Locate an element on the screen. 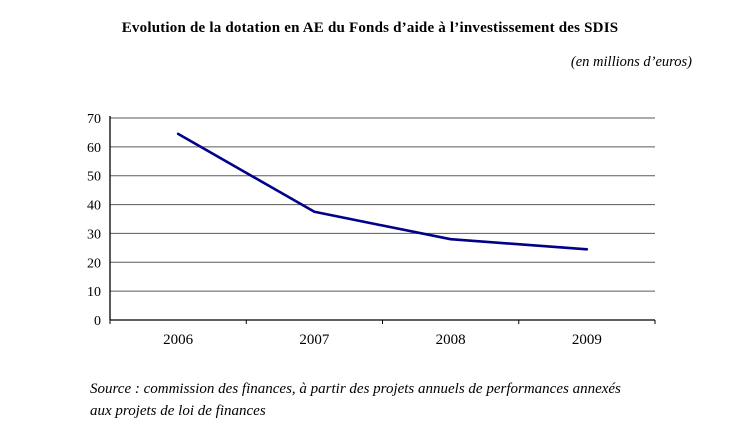  y-tick-label: 40 is located at coordinates (94, 206).